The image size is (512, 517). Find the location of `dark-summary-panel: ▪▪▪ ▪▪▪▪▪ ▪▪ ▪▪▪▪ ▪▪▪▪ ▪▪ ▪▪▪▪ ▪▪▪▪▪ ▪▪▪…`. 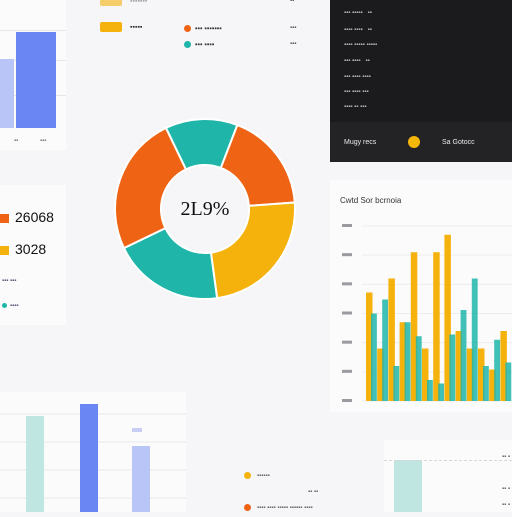

dark-summary-panel: ▪▪▪ ▪▪▪▪▪ ▪▪ ▪▪▪▪ ▪▪▪▪ ▪▪ ▪▪▪▪ ▪▪▪▪▪ ▪▪▪… is located at coordinates (421, 81).